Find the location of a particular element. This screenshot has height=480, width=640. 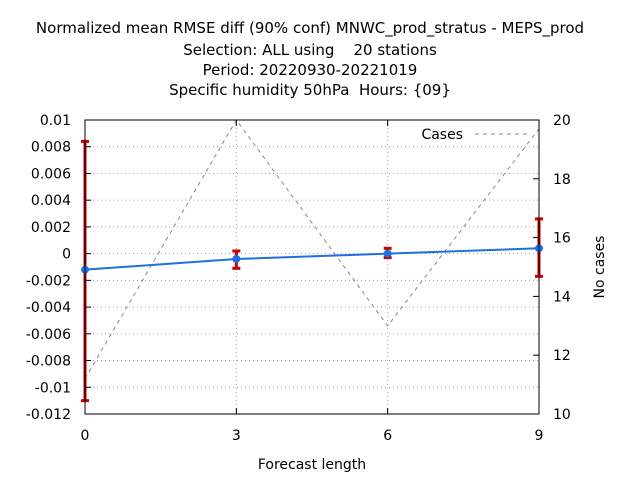

y-tick-label: -0.002 is located at coordinates (48, 281).